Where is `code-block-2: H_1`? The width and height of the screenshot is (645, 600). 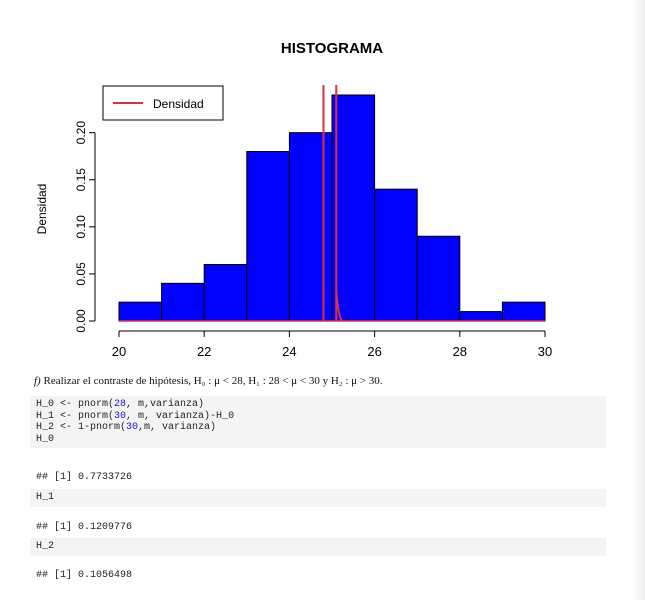 code-block-2: H_1 is located at coordinates (318, 498).